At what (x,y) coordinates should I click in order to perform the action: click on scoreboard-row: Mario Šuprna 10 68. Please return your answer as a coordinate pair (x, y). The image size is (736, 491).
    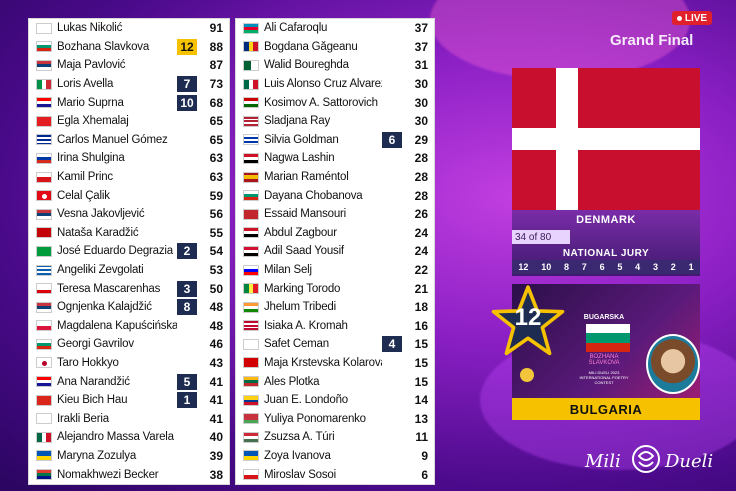
    Looking at the image, I should click on (129, 102).